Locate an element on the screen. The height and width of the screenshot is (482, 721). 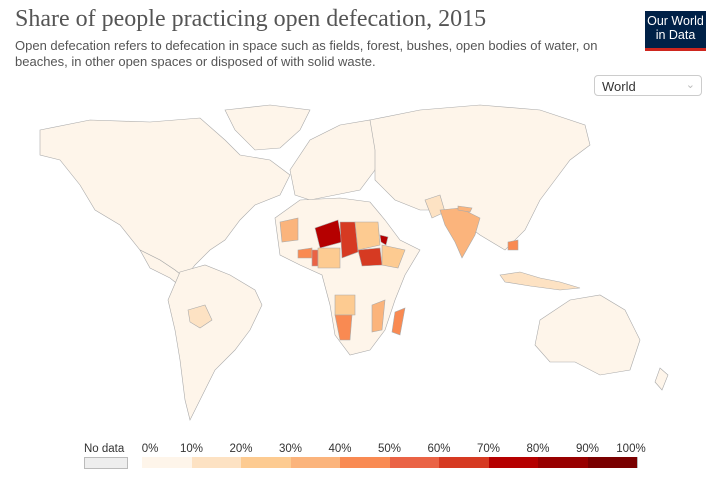
region-namibia is located at coordinates (343, 327).